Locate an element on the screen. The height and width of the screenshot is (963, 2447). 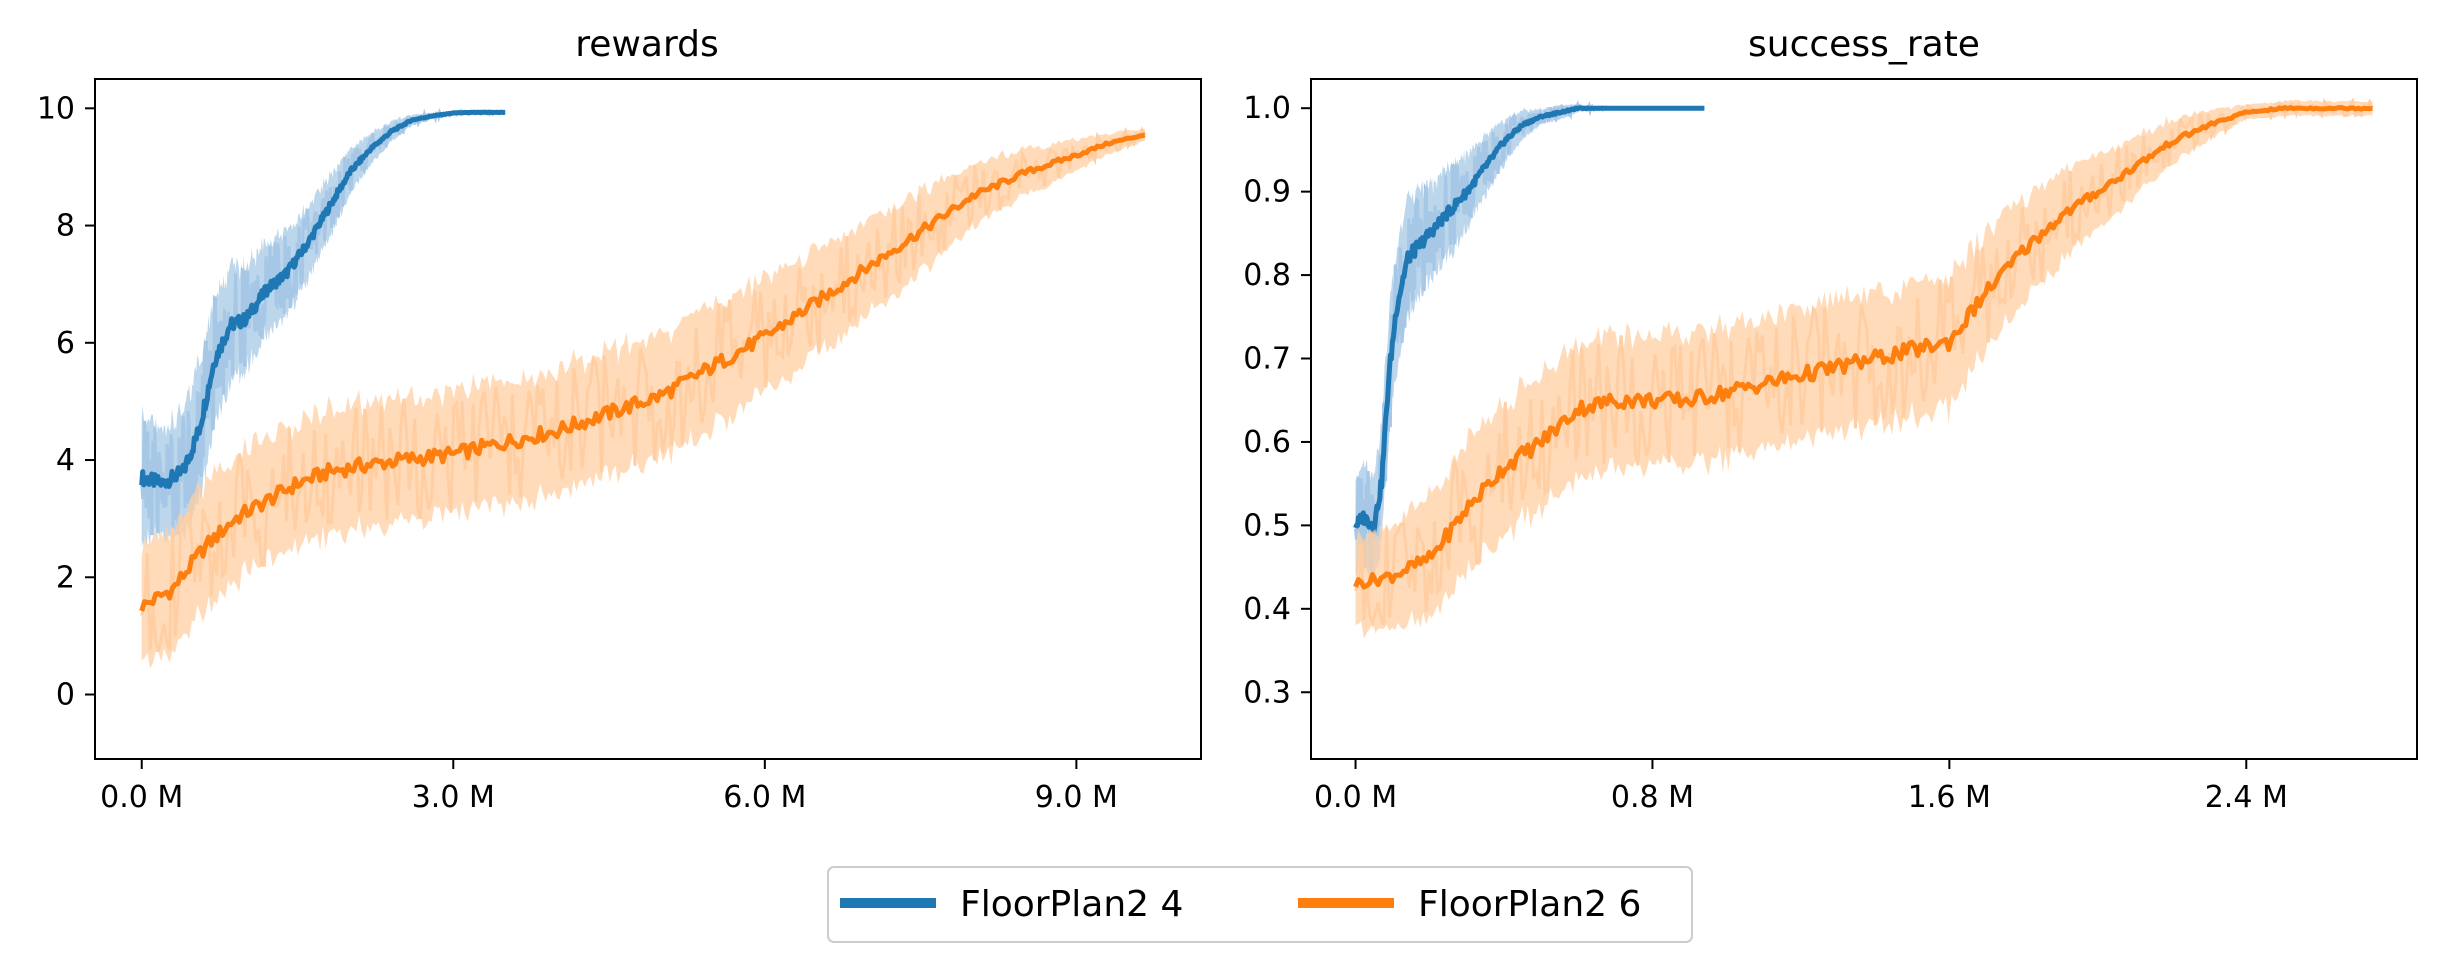
x-tick-label: 0.8 M is located at coordinates (1652, 797).